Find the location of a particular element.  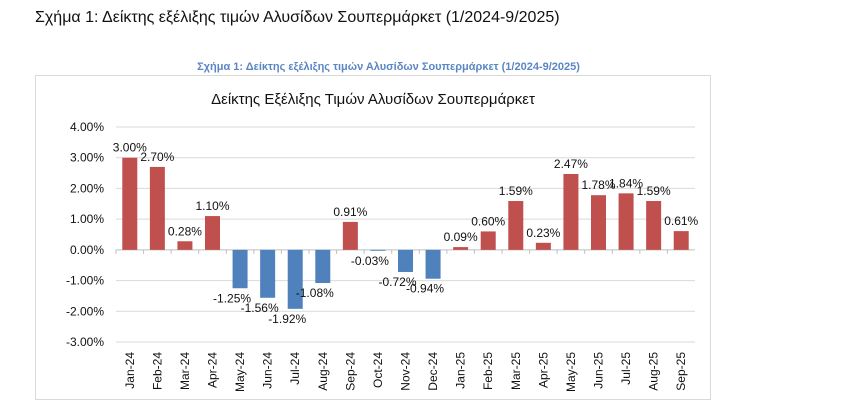

y-tick-label: 1.00% is located at coordinates (87, 219).